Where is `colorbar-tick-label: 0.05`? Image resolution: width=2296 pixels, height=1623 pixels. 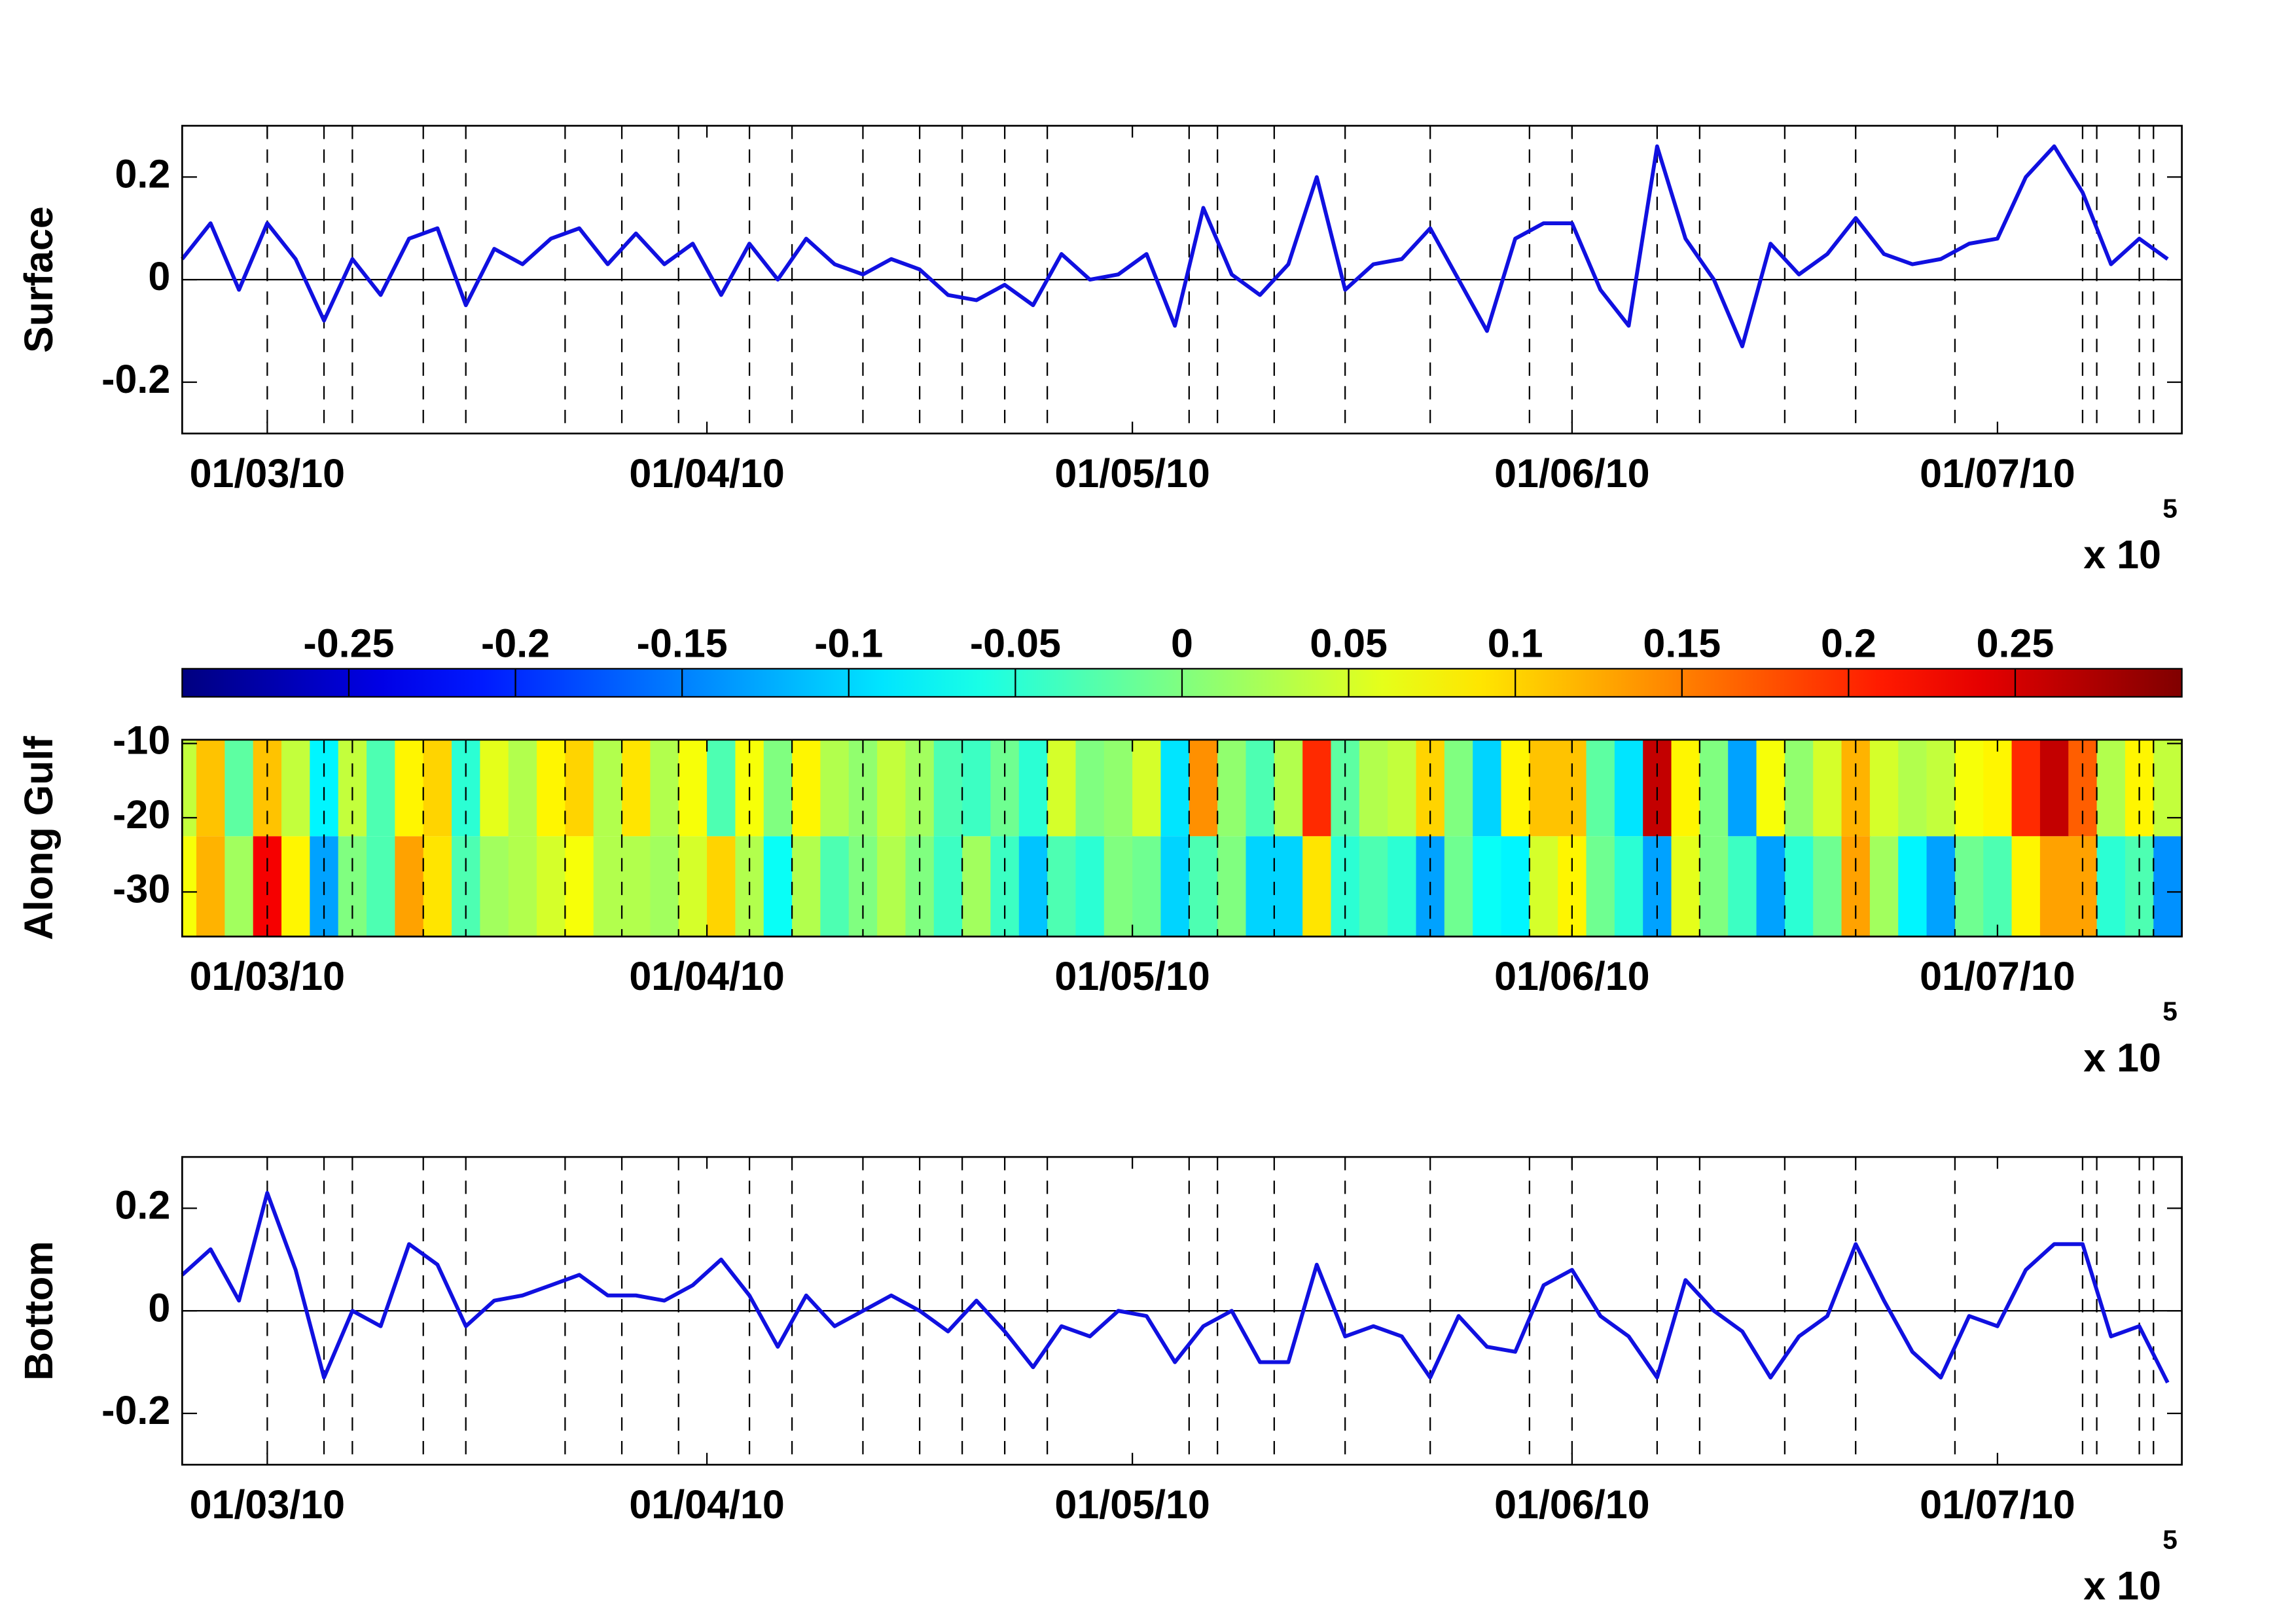 colorbar-tick-label: 0.05 is located at coordinates (1349, 643).